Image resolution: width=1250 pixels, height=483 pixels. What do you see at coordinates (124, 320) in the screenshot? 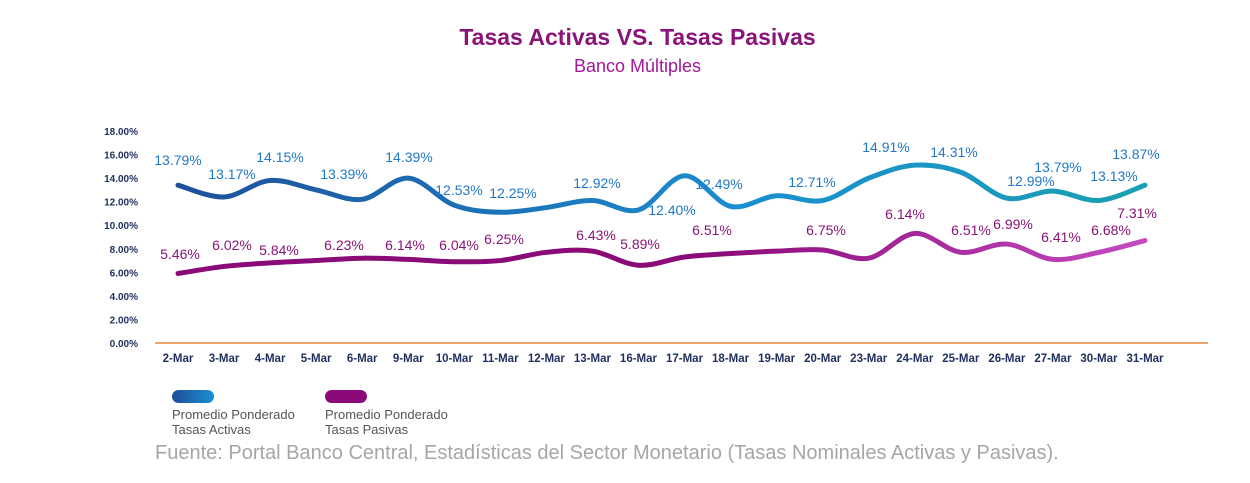
I see `y-tick-label: 2.00%` at bounding box center [124, 320].